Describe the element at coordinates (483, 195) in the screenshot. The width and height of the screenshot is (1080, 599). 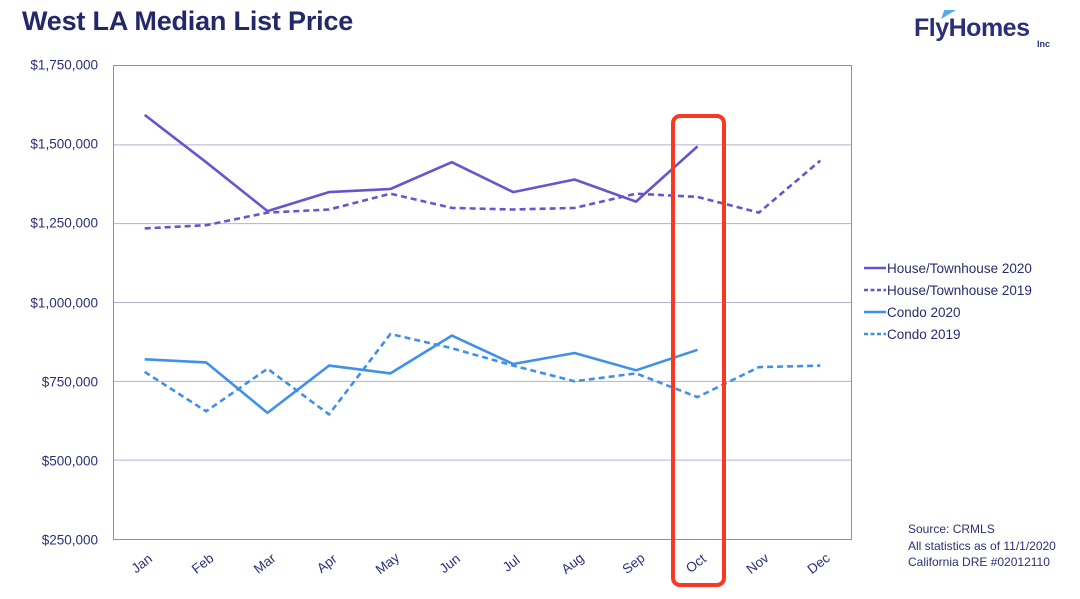
I see `series-line-house-townhouse-2019` at that location.